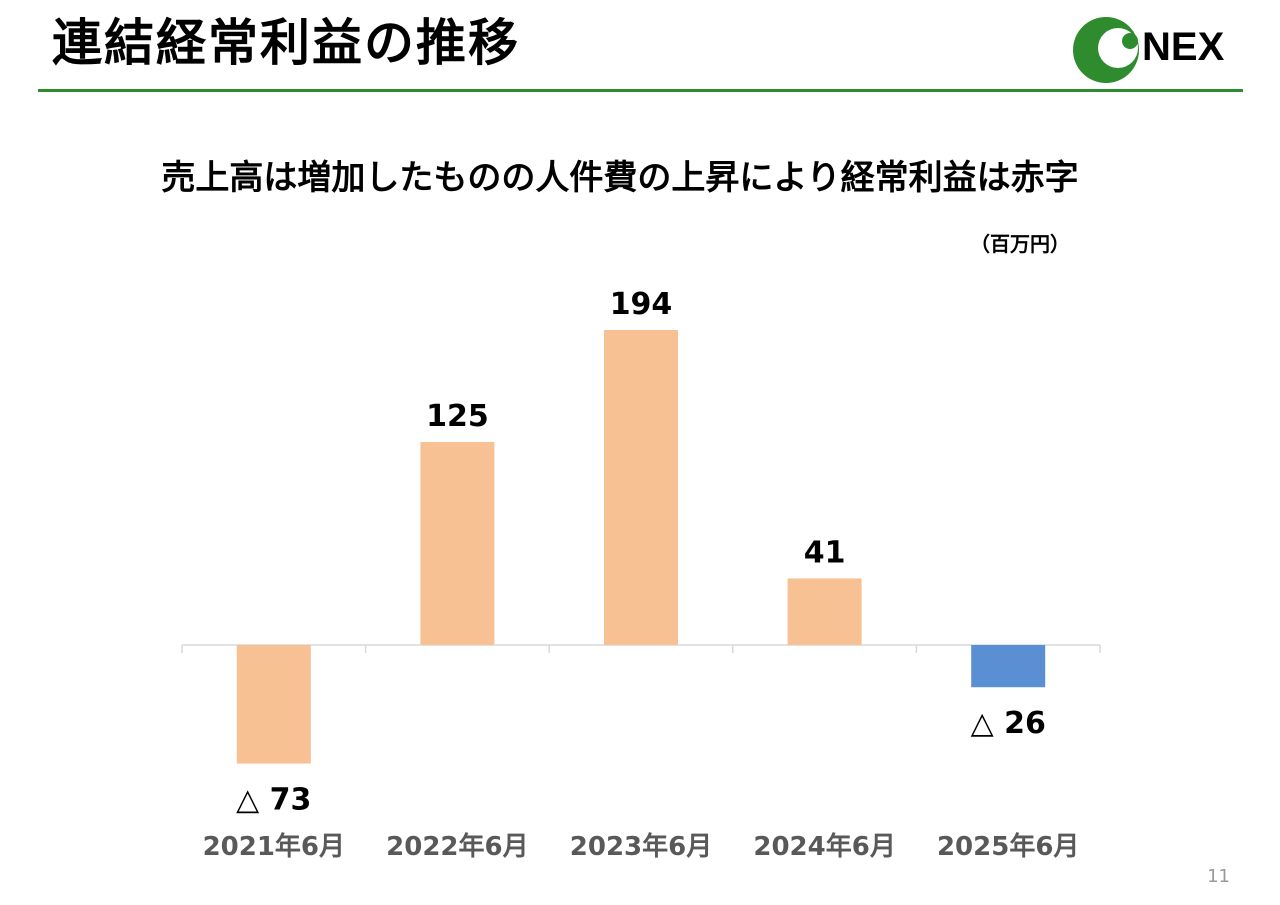 This screenshot has width=1280, height=905. What do you see at coordinates (620, 178) in the screenshot?
I see `chart-headline: 売上高は増加したものの人件費の上昇により経常利益は赤字` at bounding box center [620, 178].